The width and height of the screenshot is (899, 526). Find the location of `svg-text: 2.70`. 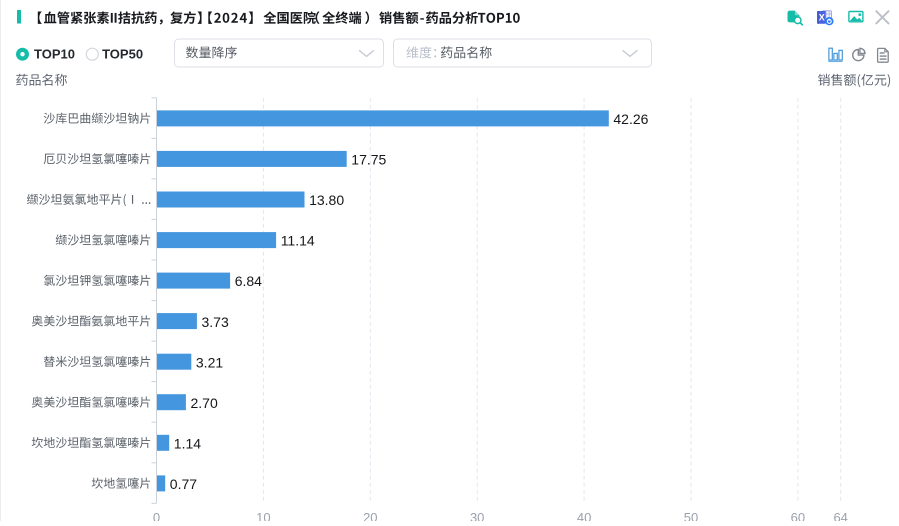

svg-text: 2.70 is located at coordinates (204, 403).